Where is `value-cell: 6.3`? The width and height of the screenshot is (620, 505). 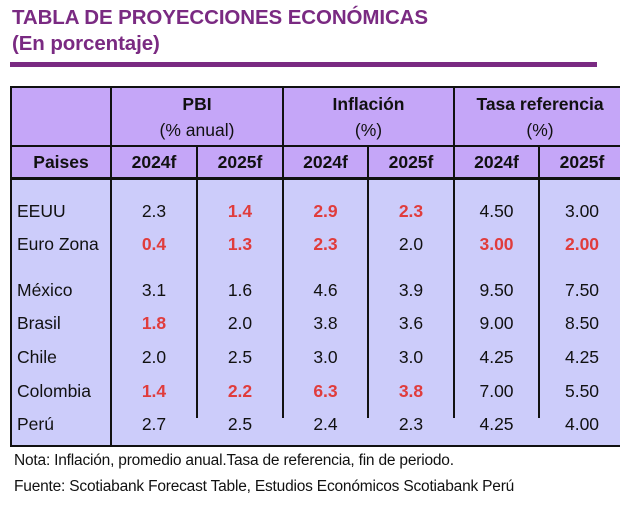 value-cell: 6.3 is located at coordinates (325, 391).